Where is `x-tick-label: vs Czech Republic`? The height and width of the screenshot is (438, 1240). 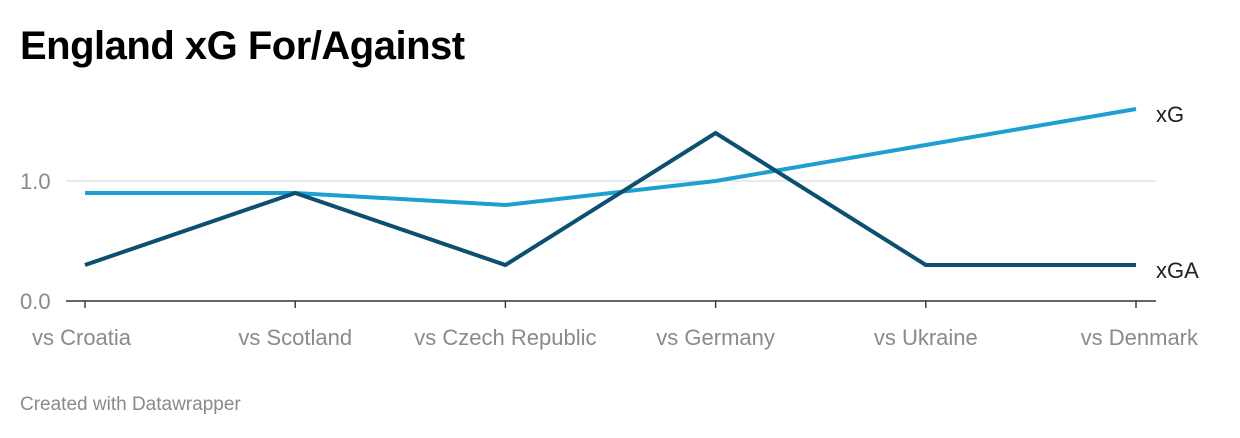
x-tick-label: vs Czech Republic is located at coordinates (505, 337).